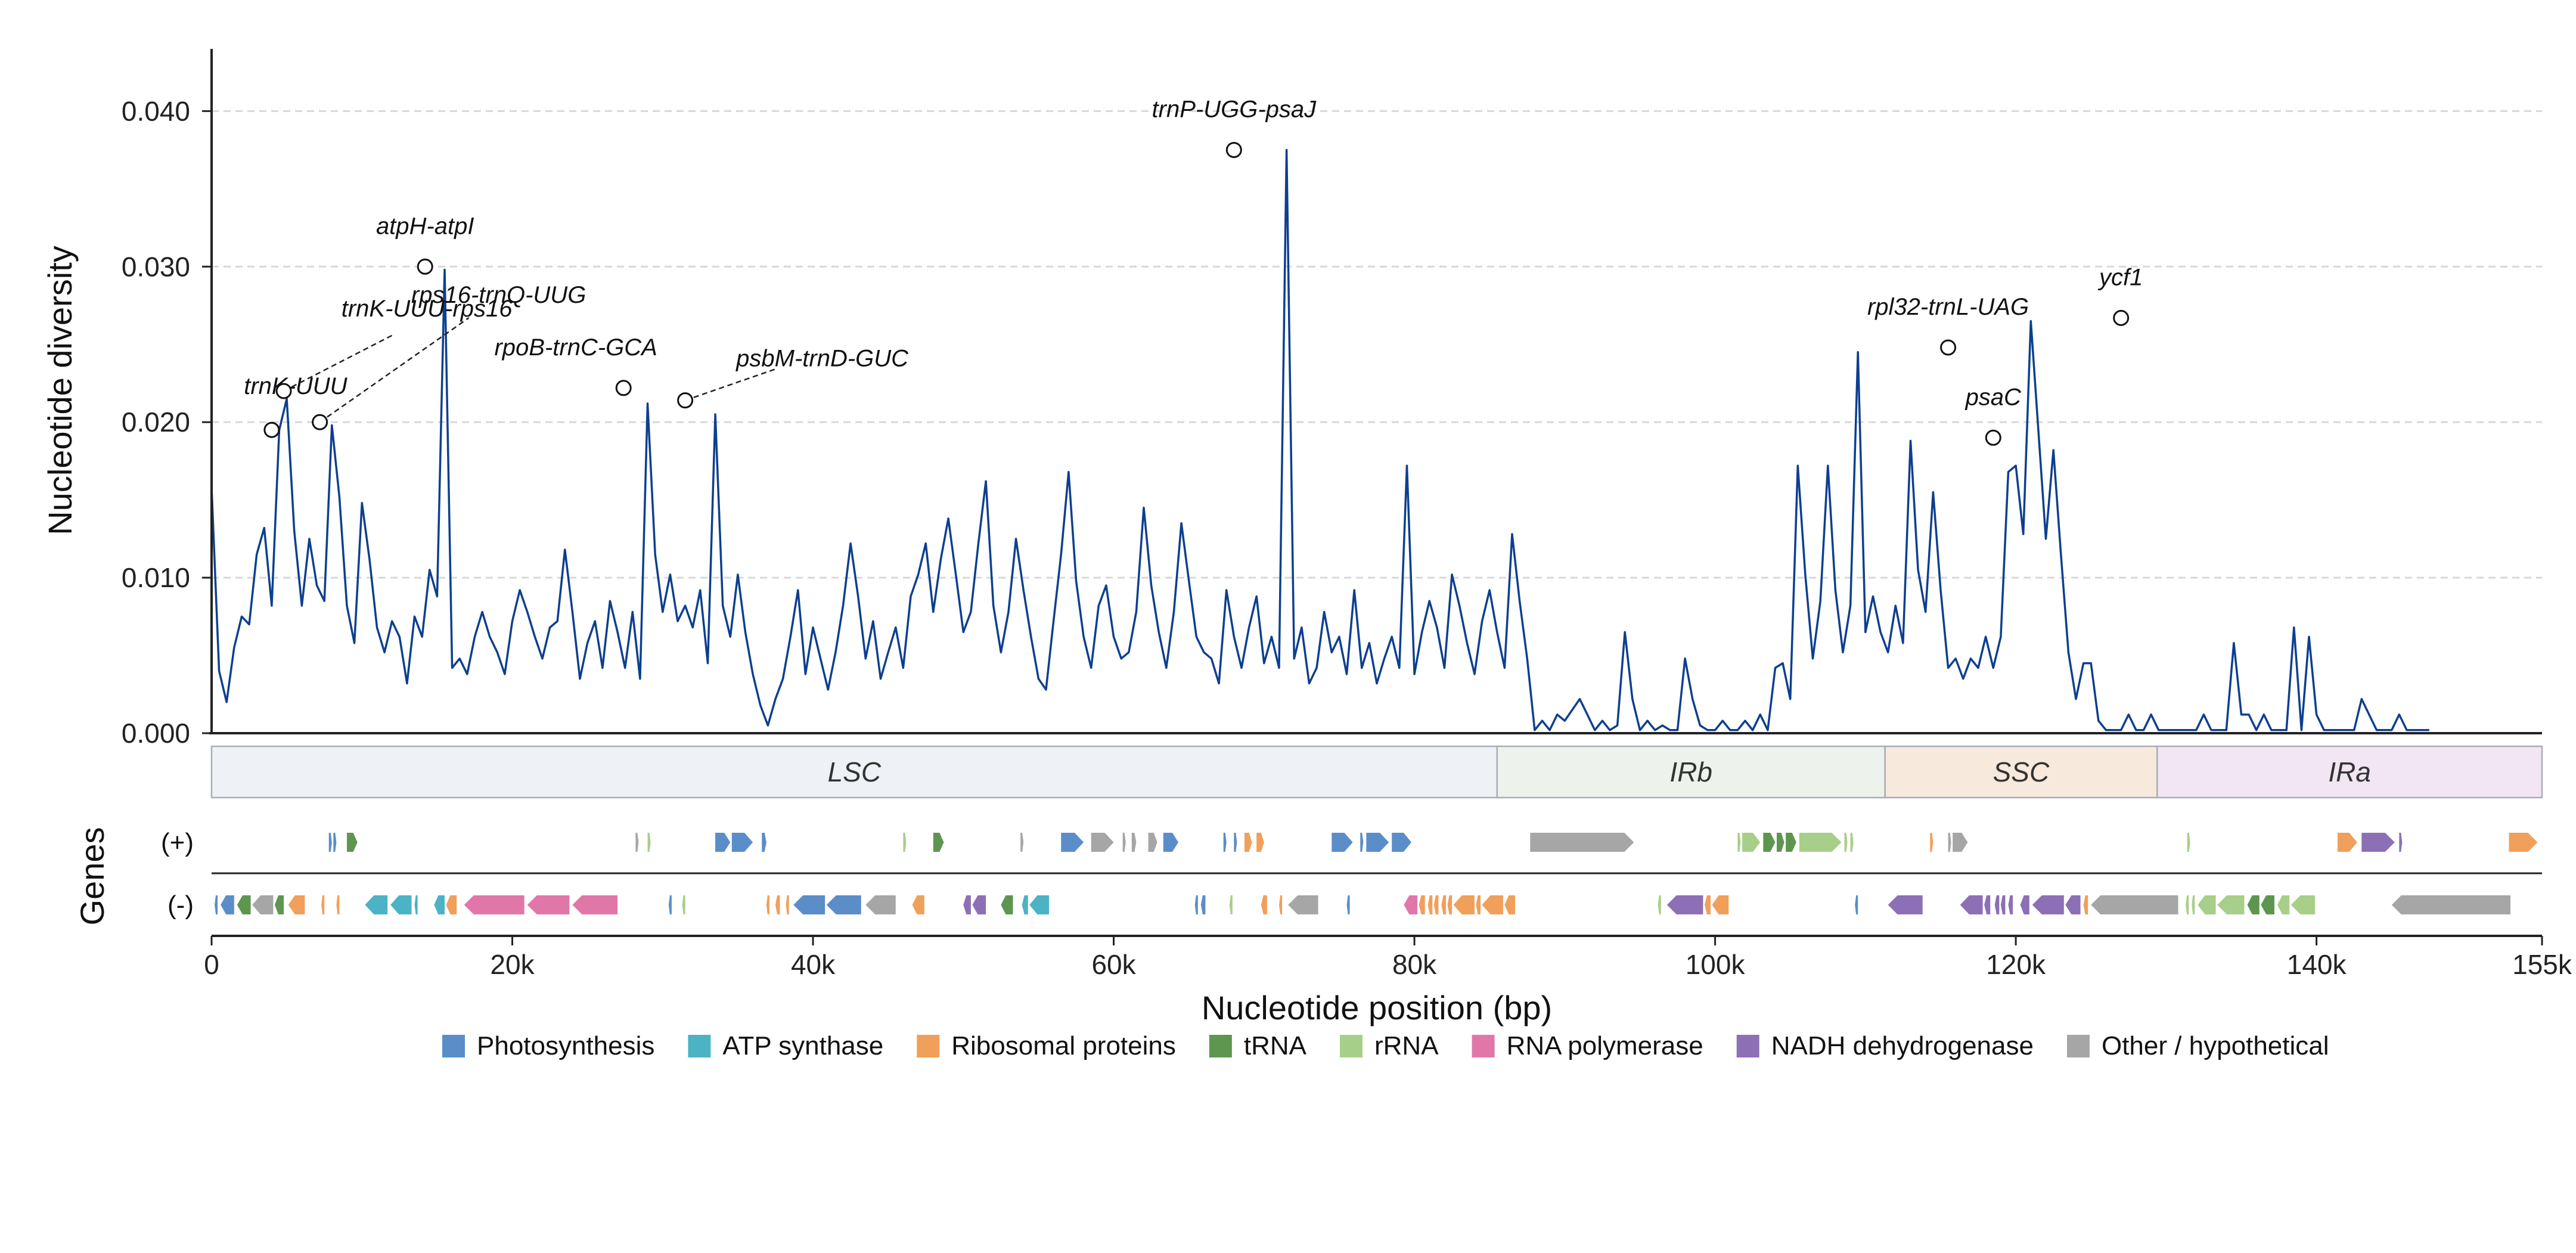  Describe the element at coordinates (2350, 772) in the screenshot. I see `region-ira` at that location.